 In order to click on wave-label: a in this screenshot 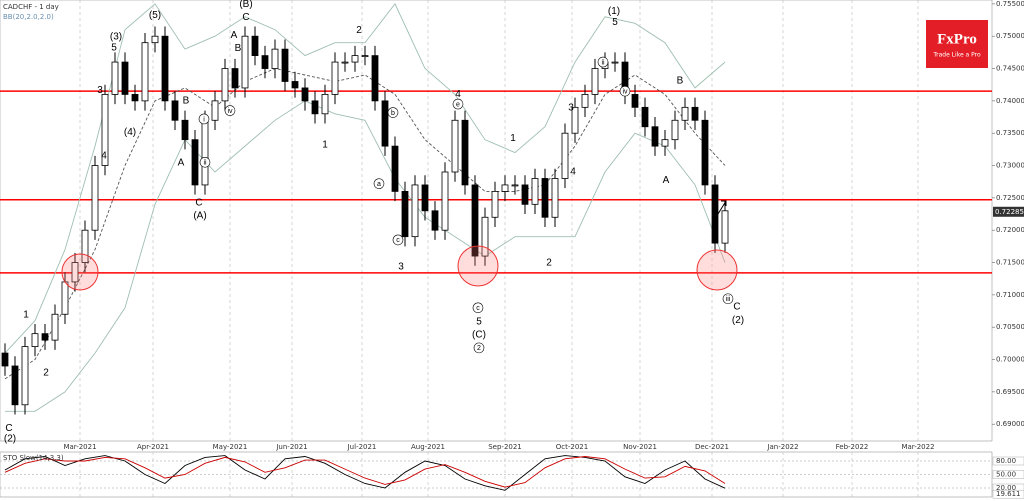, I will do `click(379, 184)`.